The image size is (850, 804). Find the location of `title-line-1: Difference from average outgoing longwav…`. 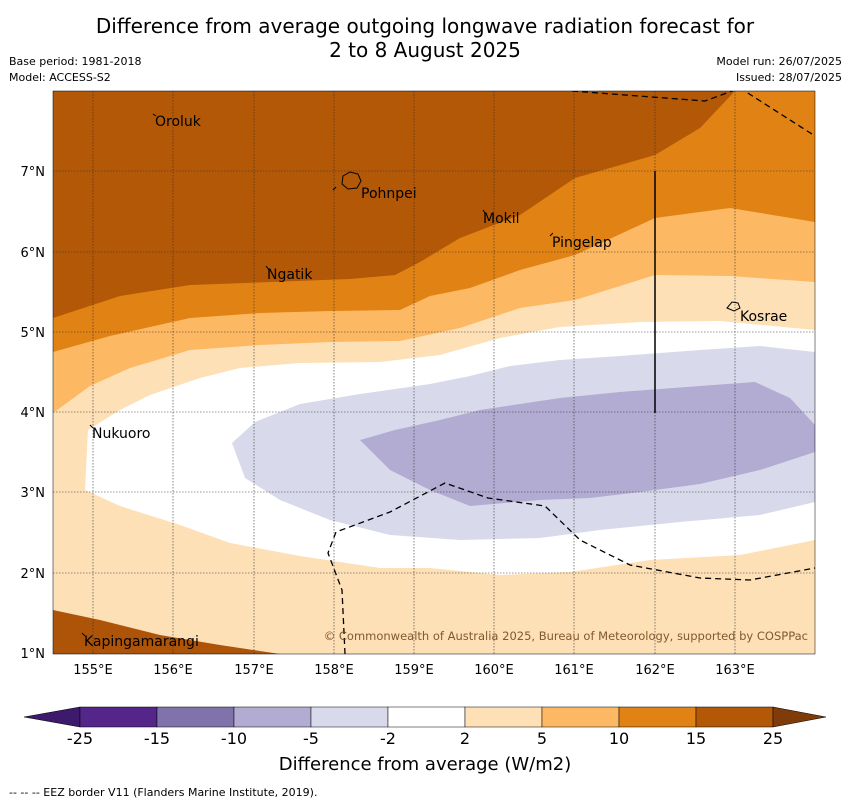

title-line-1: Difference from average outgoing longwav… is located at coordinates (425, 26).